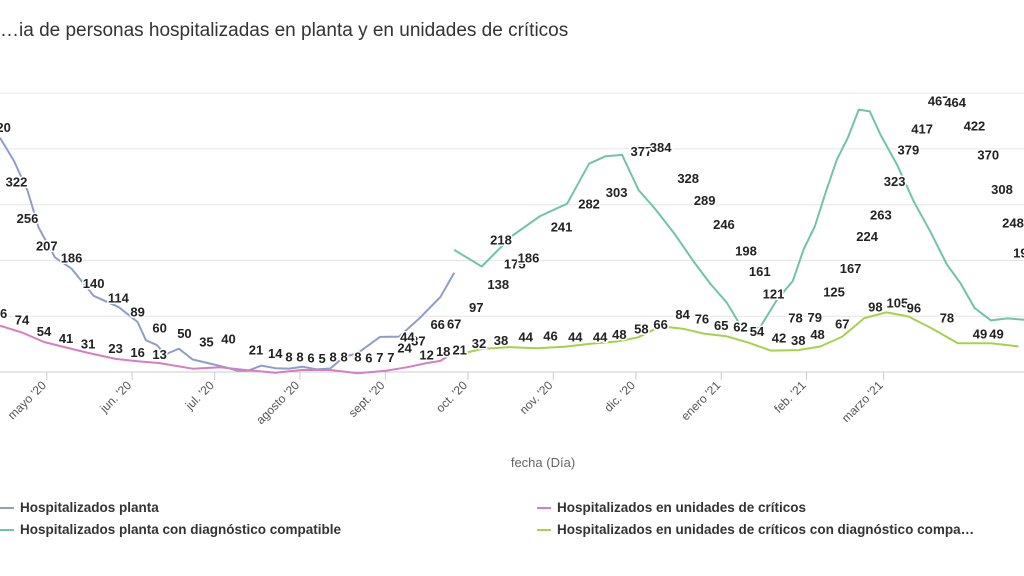 Image resolution: width=1024 pixels, height=576 pixels. I want to click on data-label: 175, so click(515, 263).